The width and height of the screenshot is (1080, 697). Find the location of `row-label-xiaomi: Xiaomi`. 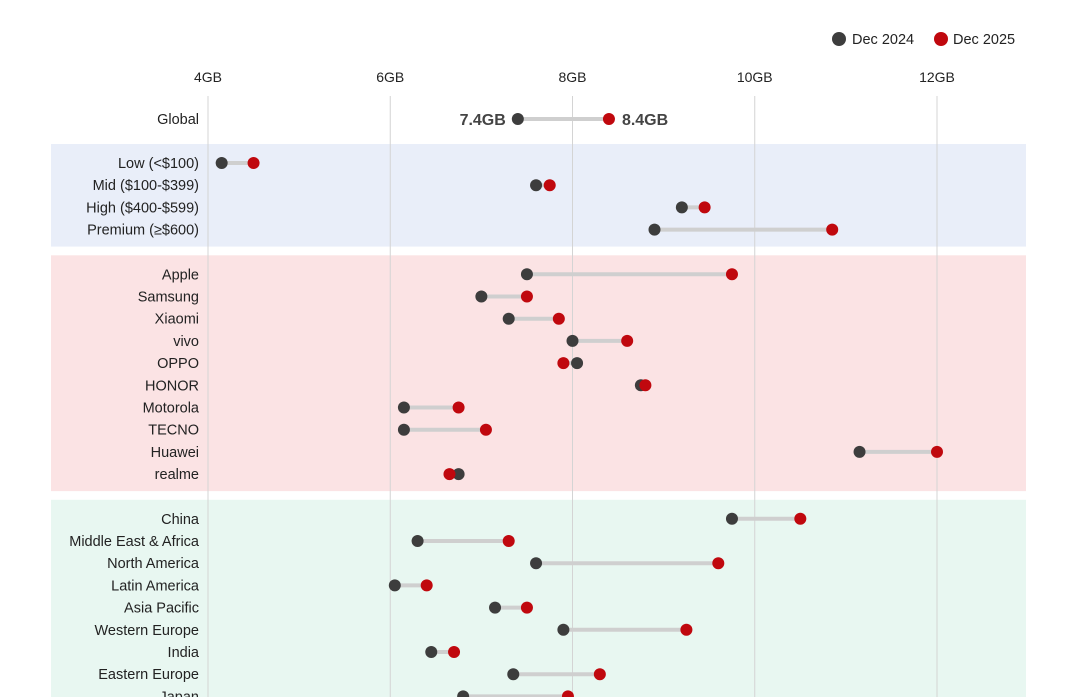

row-label-xiaomi: Xiaomi is located at coordinates (177, 320).